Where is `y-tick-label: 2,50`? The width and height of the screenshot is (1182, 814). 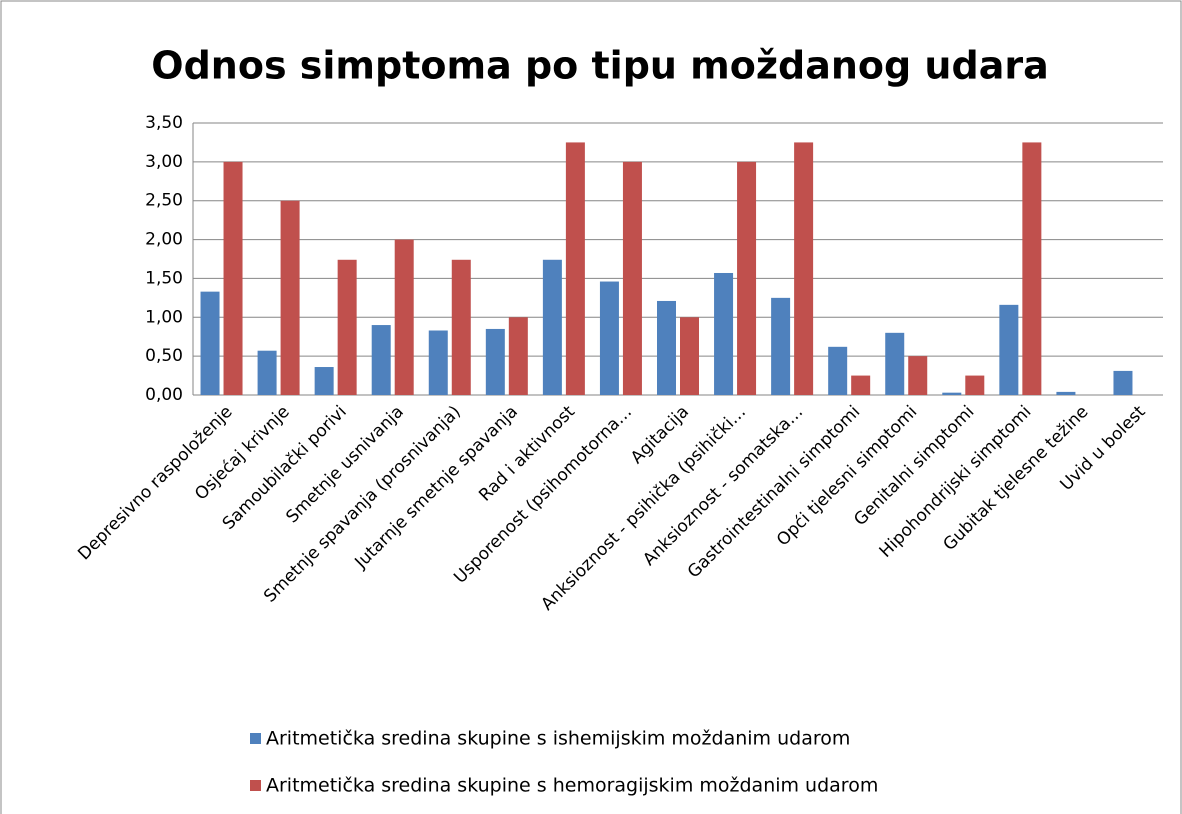
y-tick-label: 2,50 is located at coordinates (164, 201).